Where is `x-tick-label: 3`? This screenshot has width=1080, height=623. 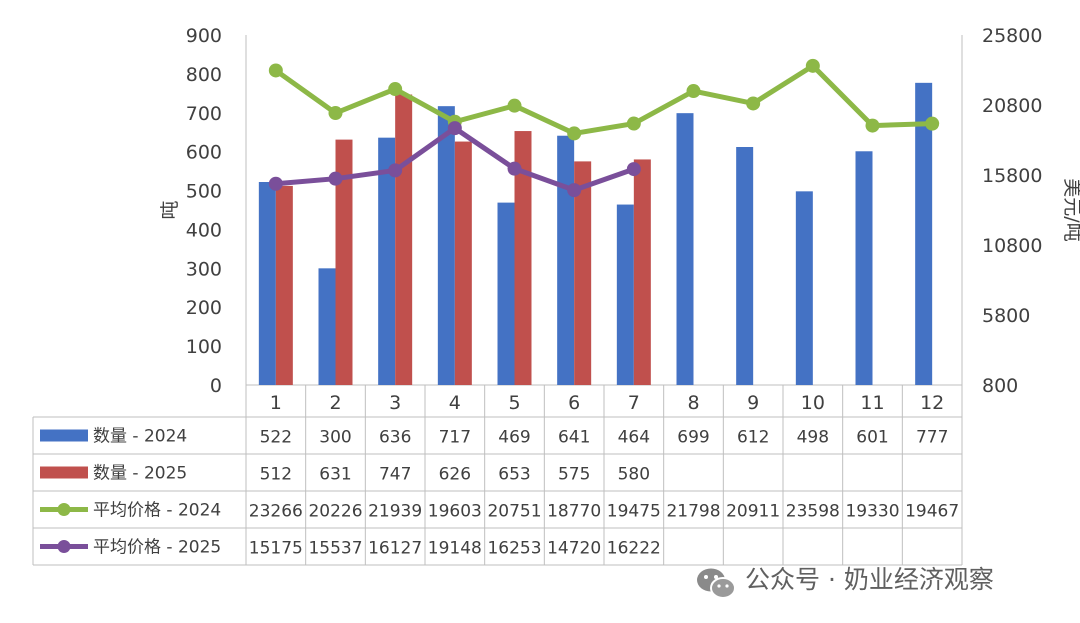
x-tick-label: 3 is located at coordinates (395, 403).